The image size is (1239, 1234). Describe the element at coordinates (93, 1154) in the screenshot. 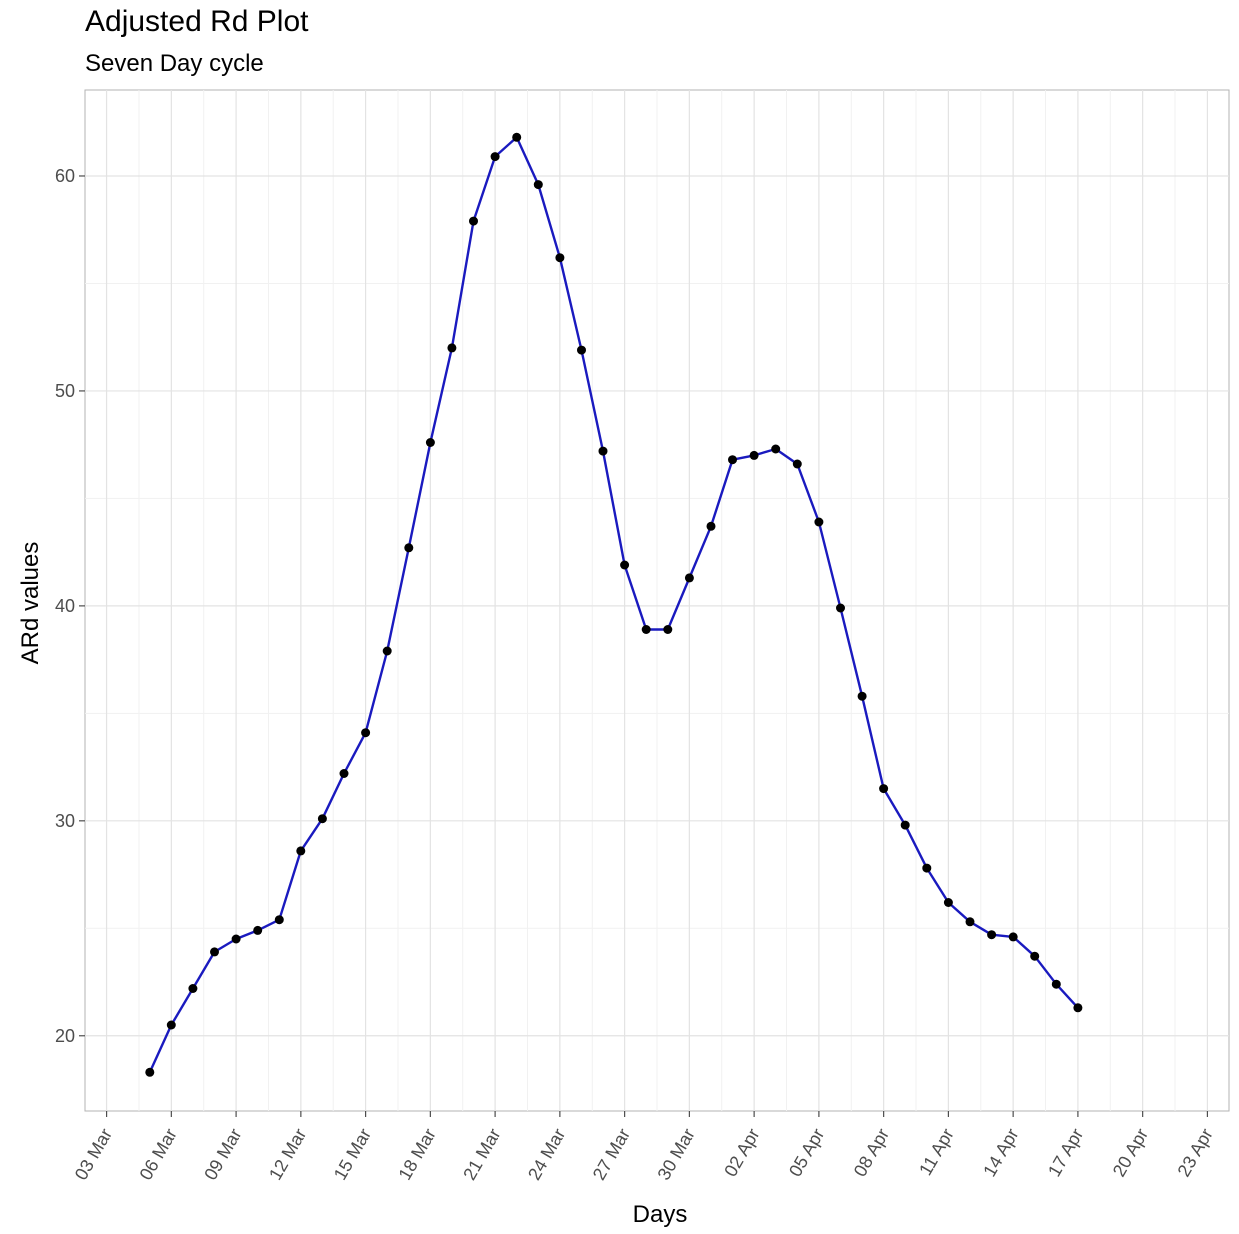

I see `x-tick-label: 03 Mar` at that location.